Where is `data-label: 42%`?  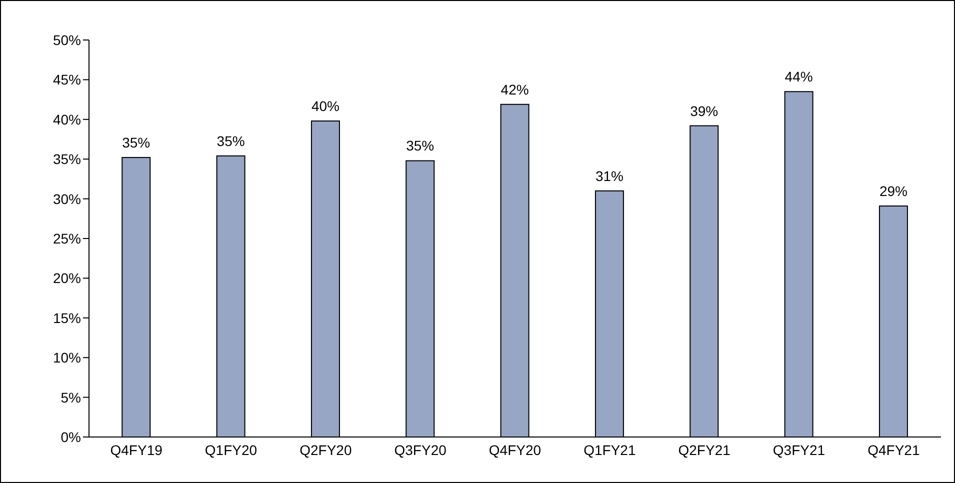 data-label: 42% is located at coordinates (514, 89).